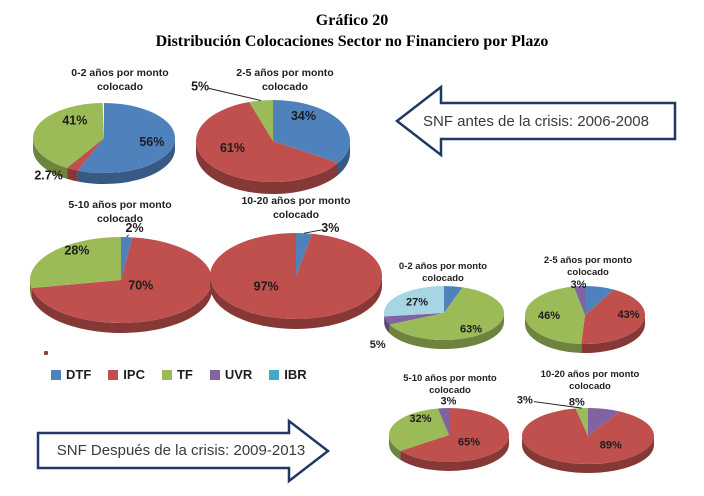  Describe the element at coordinates (590, 381) in the screenshot. I see `pie-title-10-20-after: 10-20 años por monto colocado` at that location.